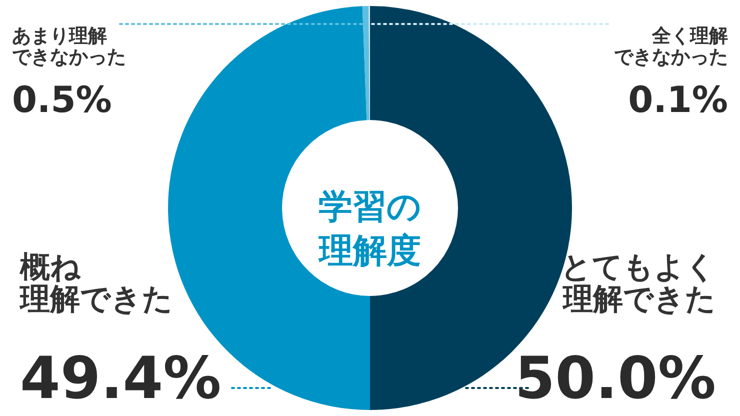 The width and height of the screenshot is (740, 416). What do you see at coordinates (638, 283) in the screenshot?
I see `slice-label: とてもよく理解できた` at bounding box center [638, 283].